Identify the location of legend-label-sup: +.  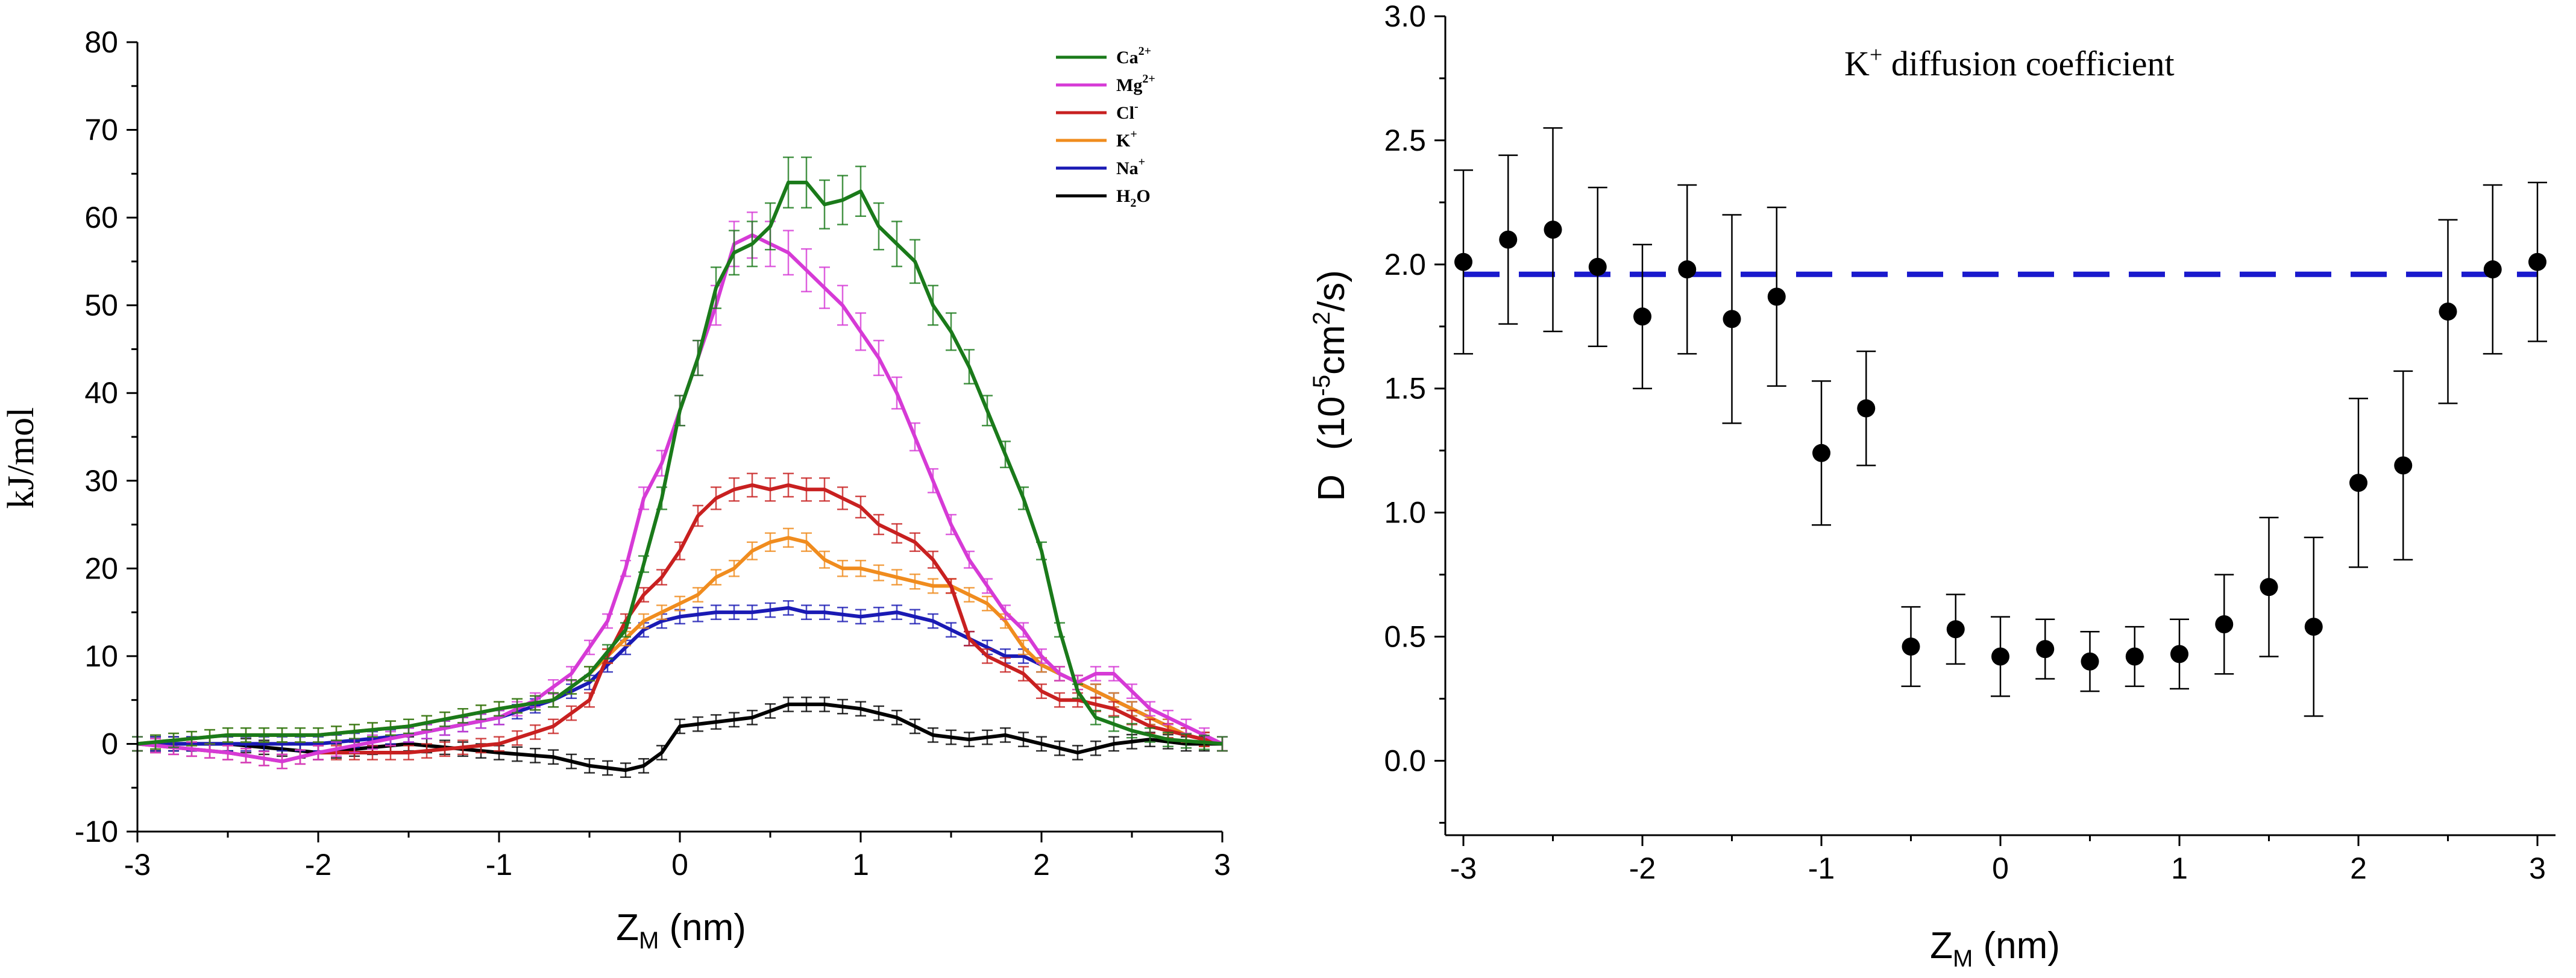
(1142, 162).